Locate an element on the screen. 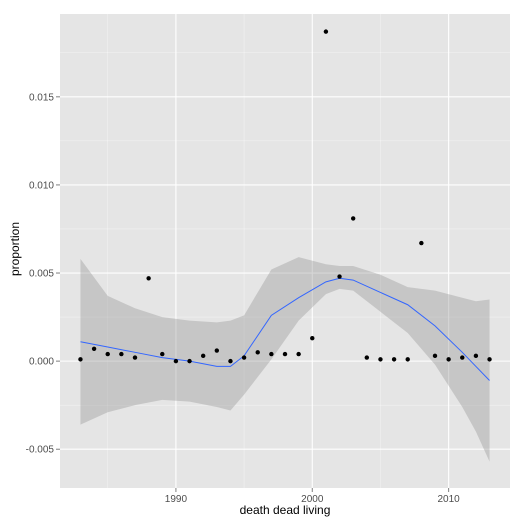 The width and height of the screenshot is (525, 525). y-axis-tick-labels: -0.005 0.000 0.005 0.010 0.015 is located at coordinates (40, 273).